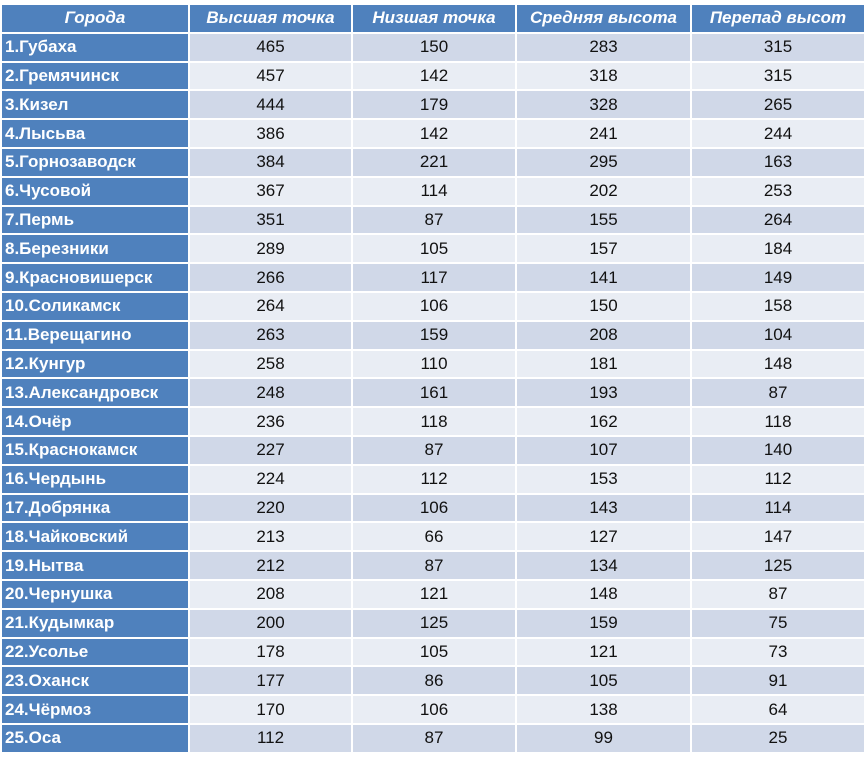 Image resolution: width=868 pixels, height=768 pixels. What do you see at coordinates (603, 364) in the screenshot?
I see `cell-avg: 181` at bounding box center [603, 364].